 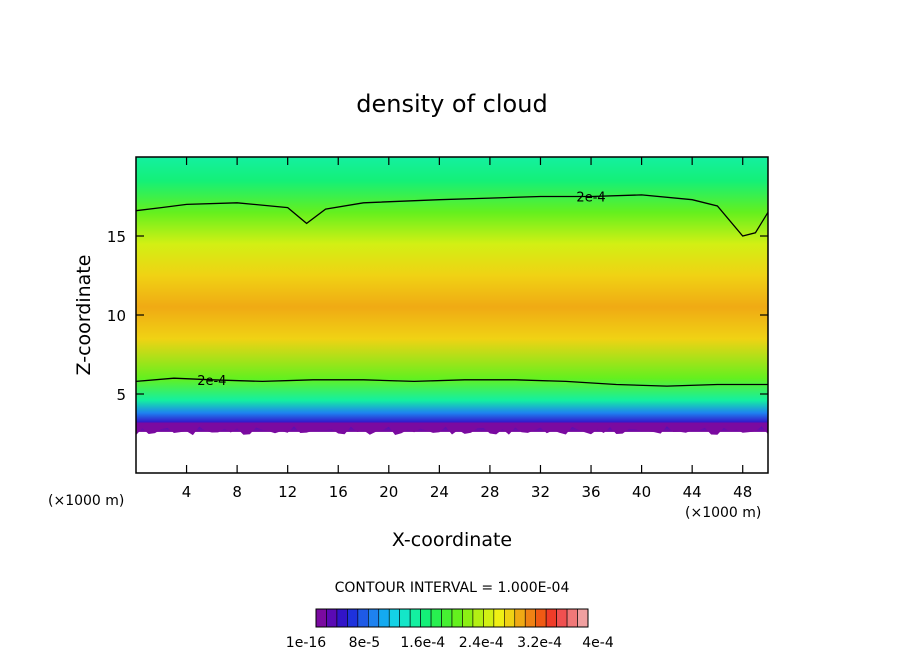 What do you see at coordinates (451, 104) in the screenshot?
I see `chart-title: density of cloud` at bounding box center [451, 104].